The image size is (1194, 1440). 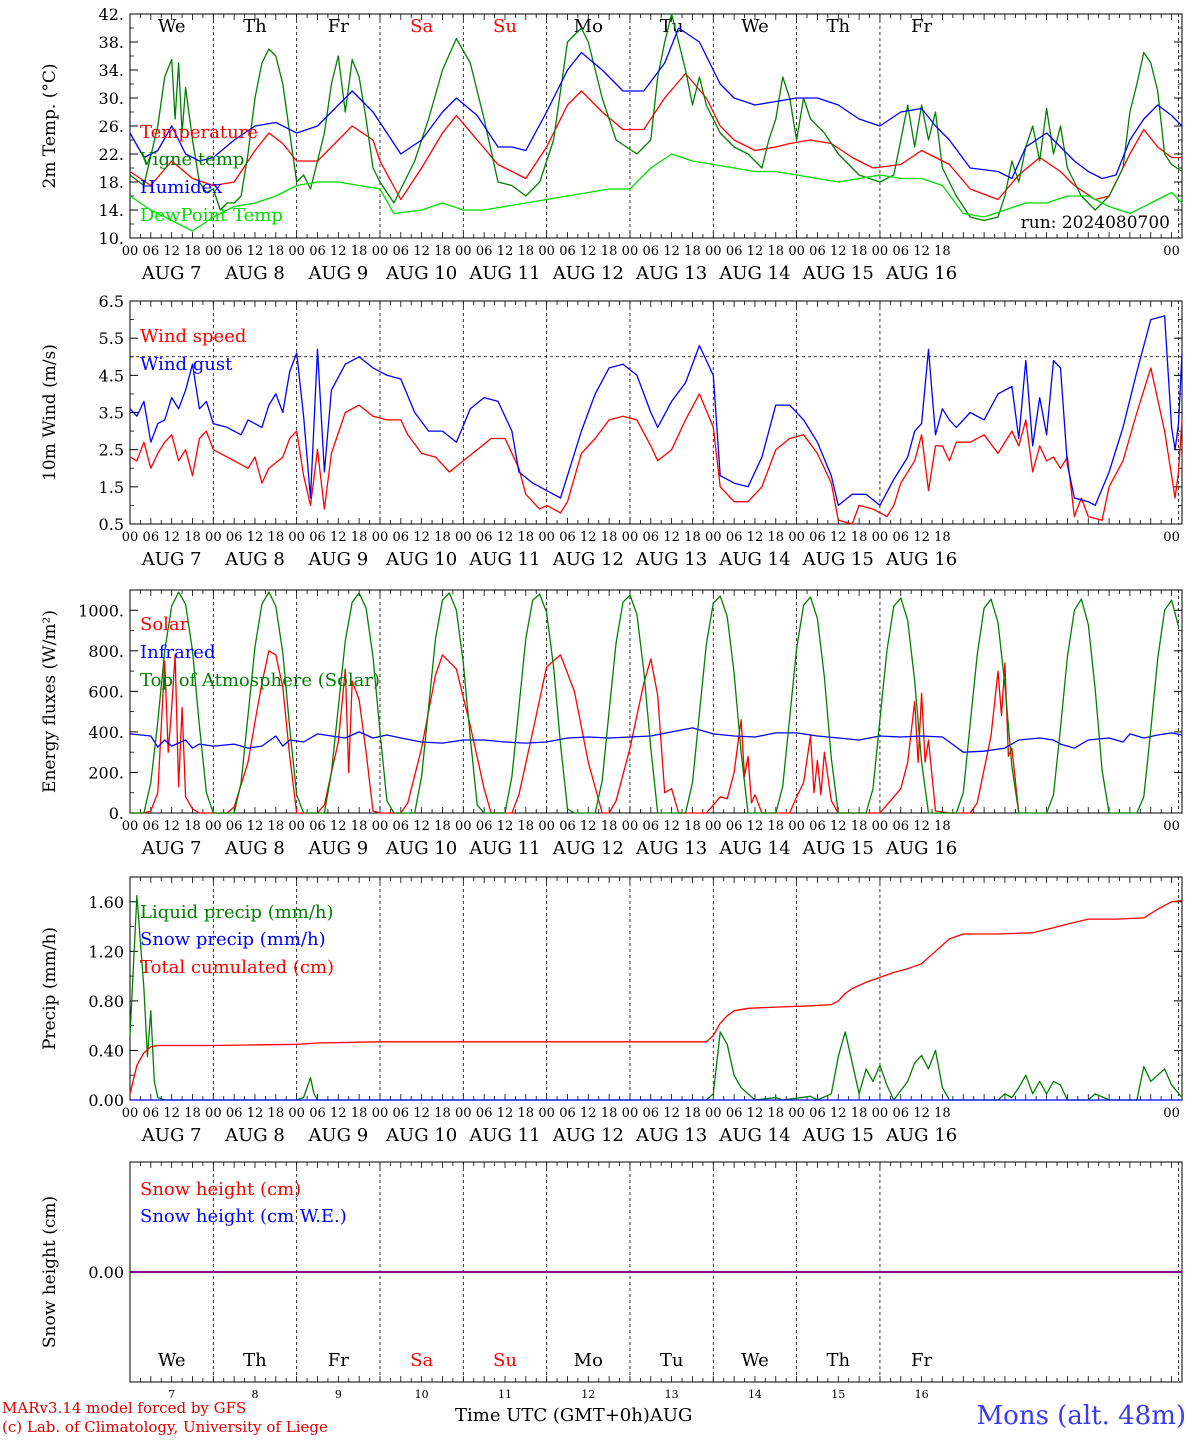 I want to click on panel-frame, so click(x=656, y=701).